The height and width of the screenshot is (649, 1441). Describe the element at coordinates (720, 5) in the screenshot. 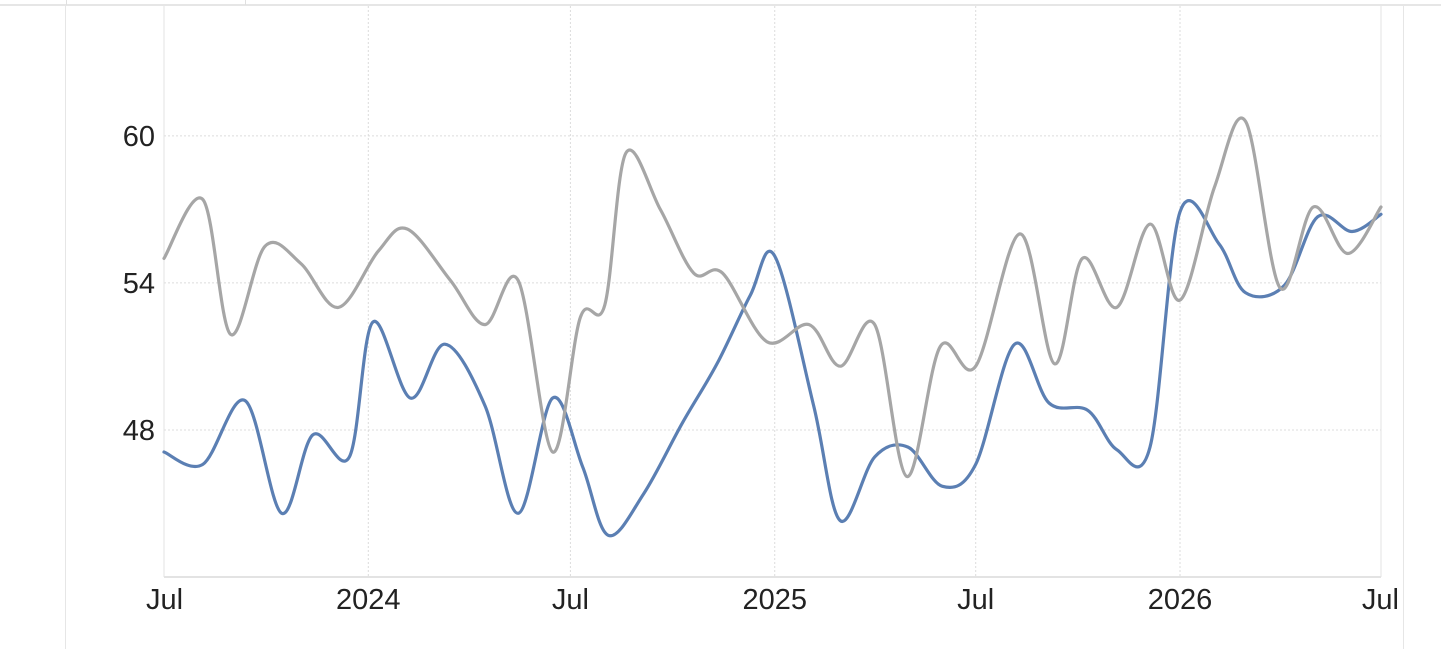

I see `top-divider` at that location.